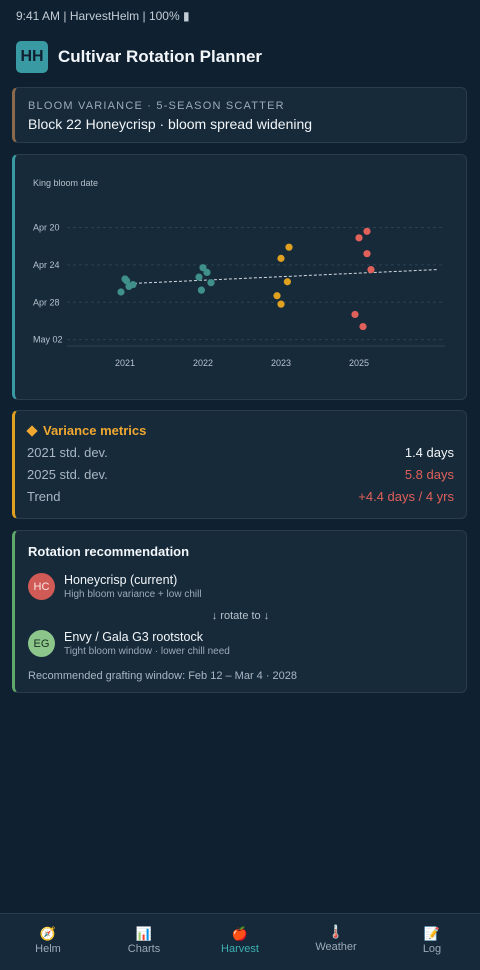 The height and width of the screenshot is (970, 480). I want to click on y-tick-label: Apr 20, so click(46, 228).